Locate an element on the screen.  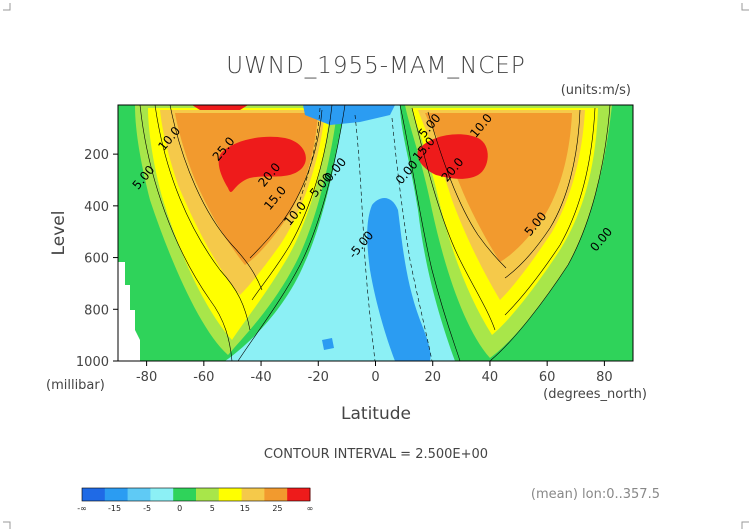
y-tick-label: 400 is located at coordinates (96, 207).